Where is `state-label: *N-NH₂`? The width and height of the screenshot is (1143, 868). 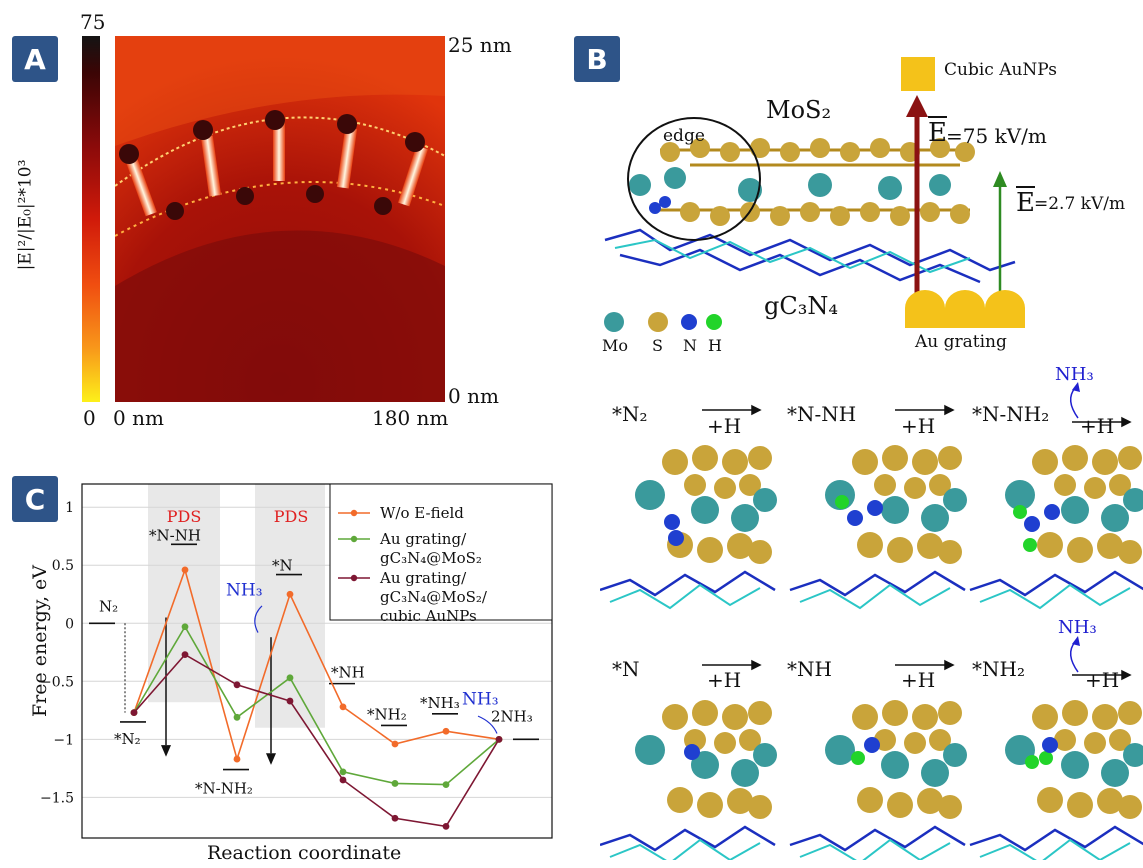
state-label: *N-NH₂ is located at coordinates (224, 789).